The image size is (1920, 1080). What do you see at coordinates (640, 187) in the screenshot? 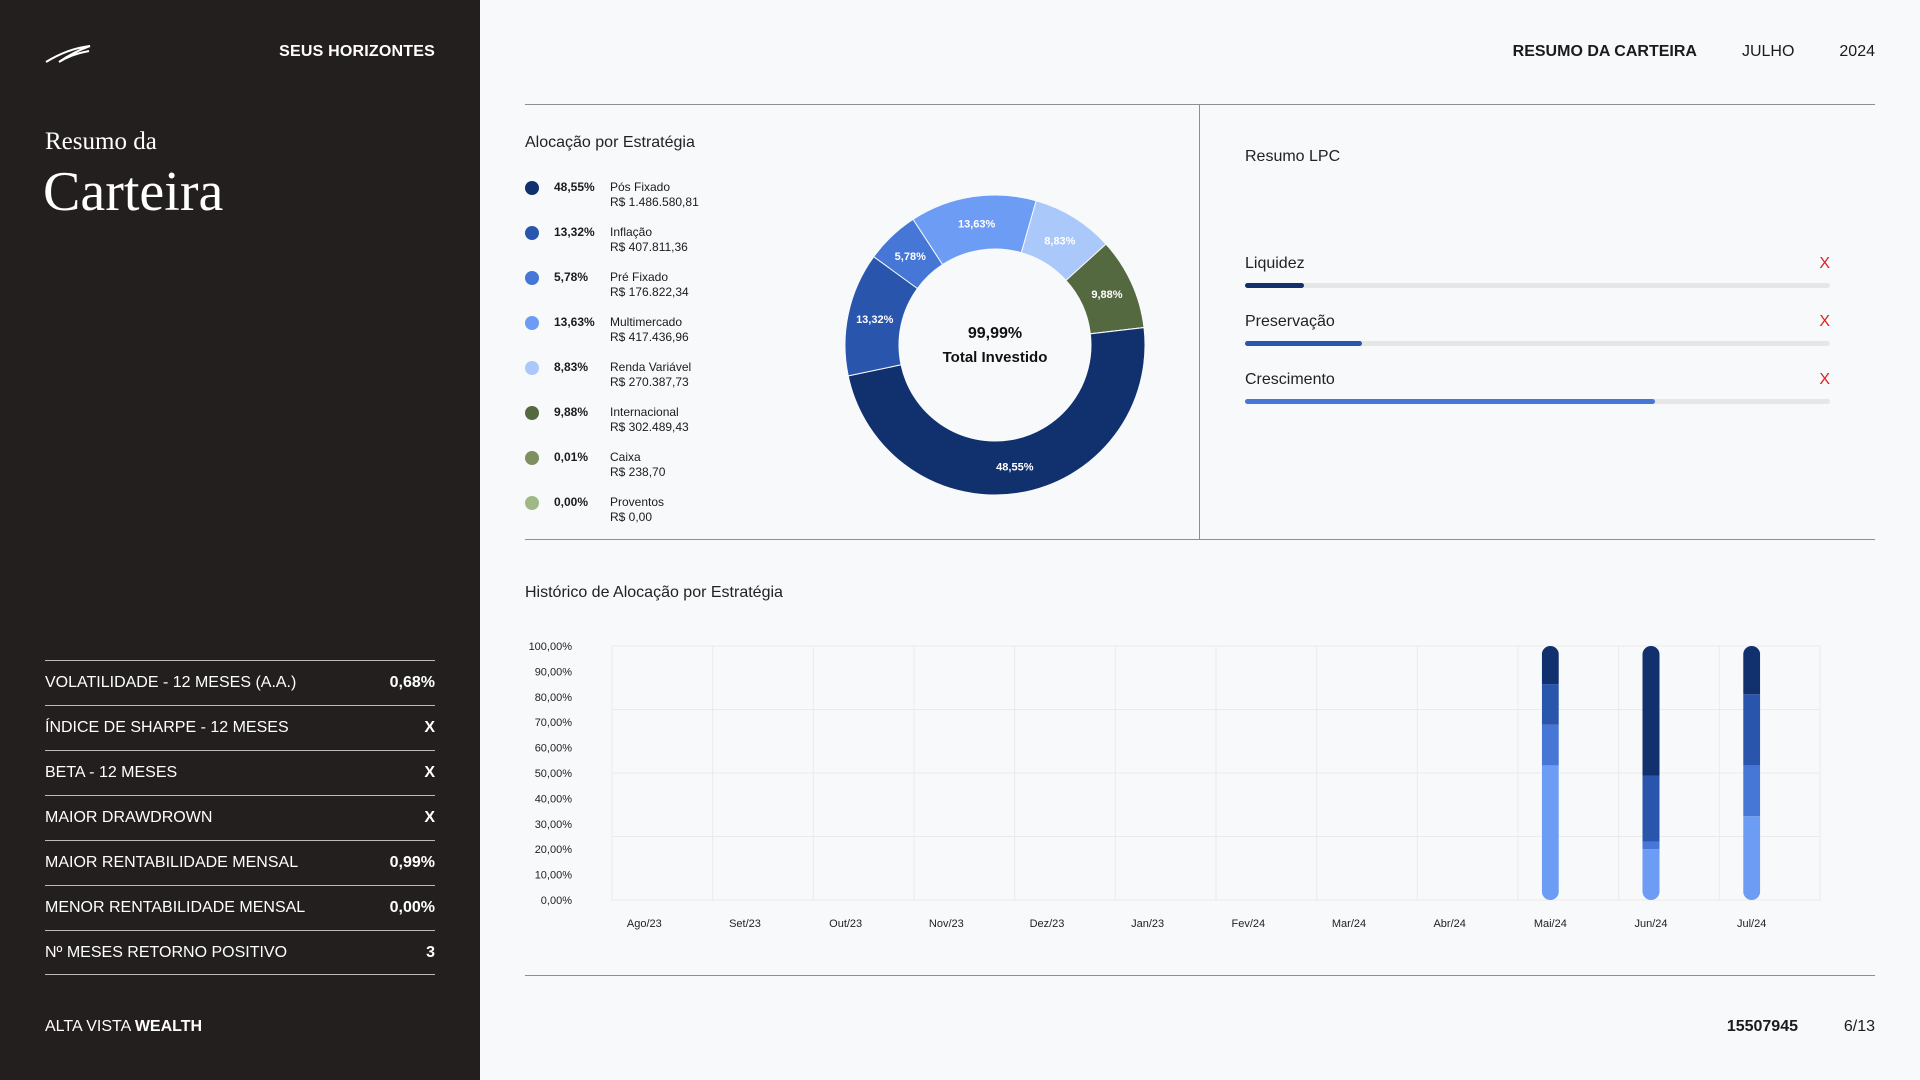
I see `legend-name: Pós Fixado` at bounding box center [640, 187].